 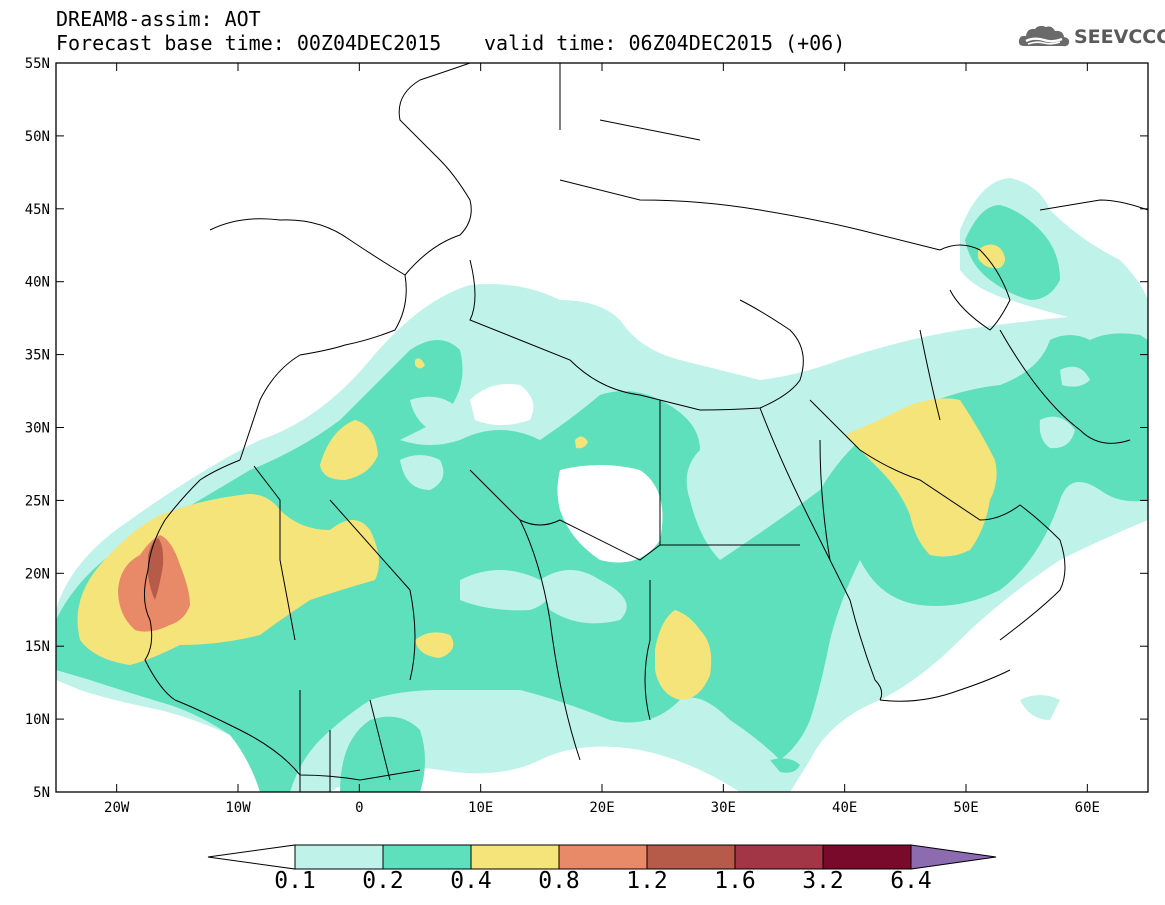 What do you see at coordinates (601, 808) in the screenshot?
I see `lon-tick-label: 20E` at bounding box center [601, 808].